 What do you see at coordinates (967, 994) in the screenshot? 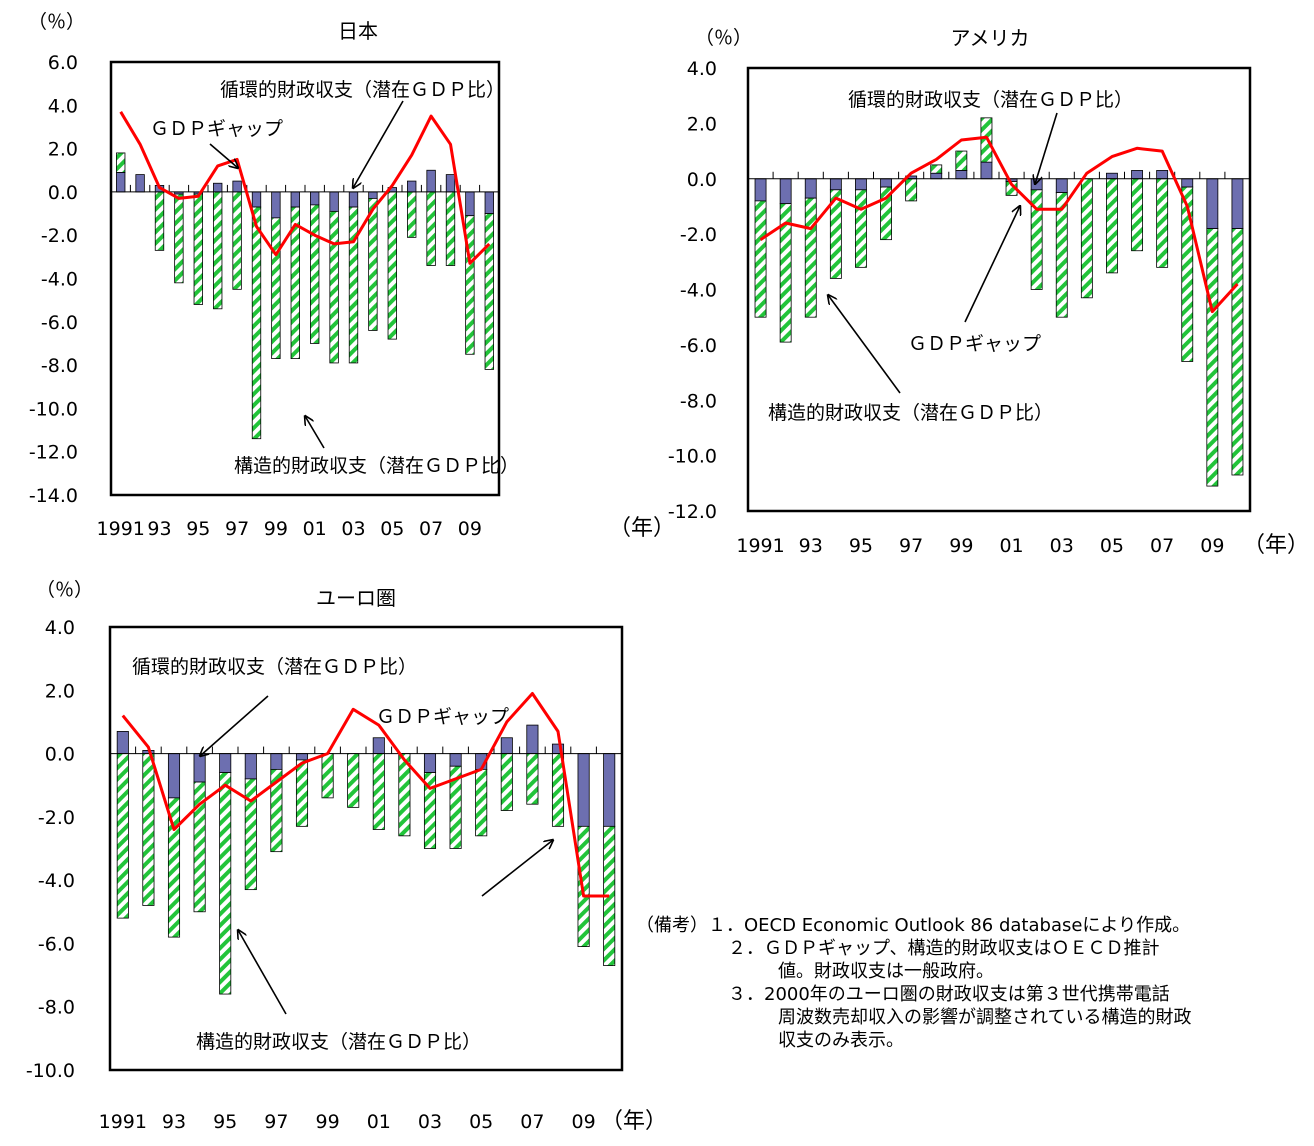
I see `note-3-text-a: 2000年のユーロ圏の財政収支は第３世代携帯電話` at bounding box center [967, 994].